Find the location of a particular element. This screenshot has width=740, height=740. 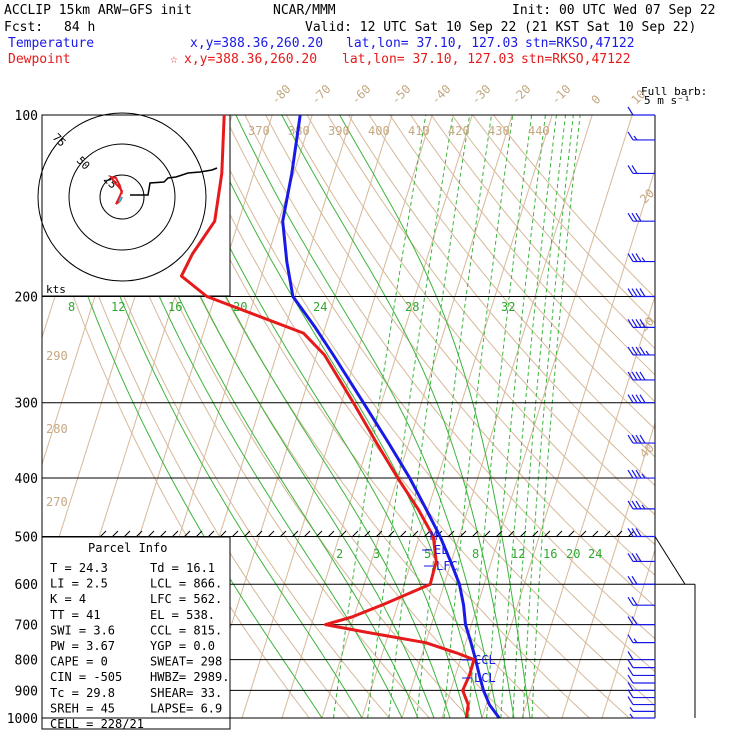

parcel-info-right: Td = 16.1 is located at coordinates (182, 568).